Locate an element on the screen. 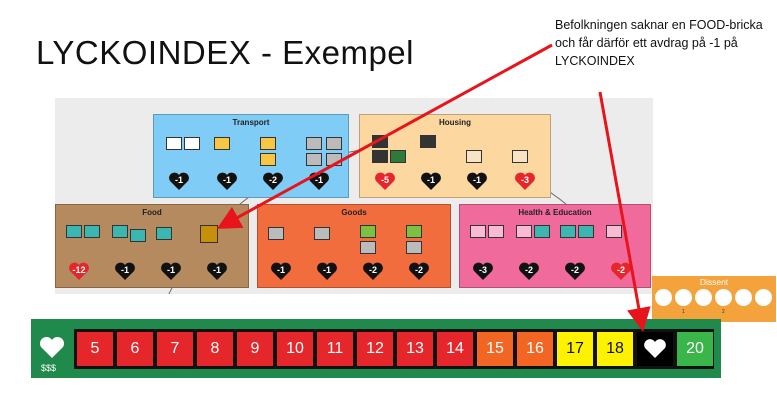  happiness-scale: $$$ 5 6 7 8 9 10 11 12 13 14 15 16 17 18 20 is located at coordinates (376, 348).